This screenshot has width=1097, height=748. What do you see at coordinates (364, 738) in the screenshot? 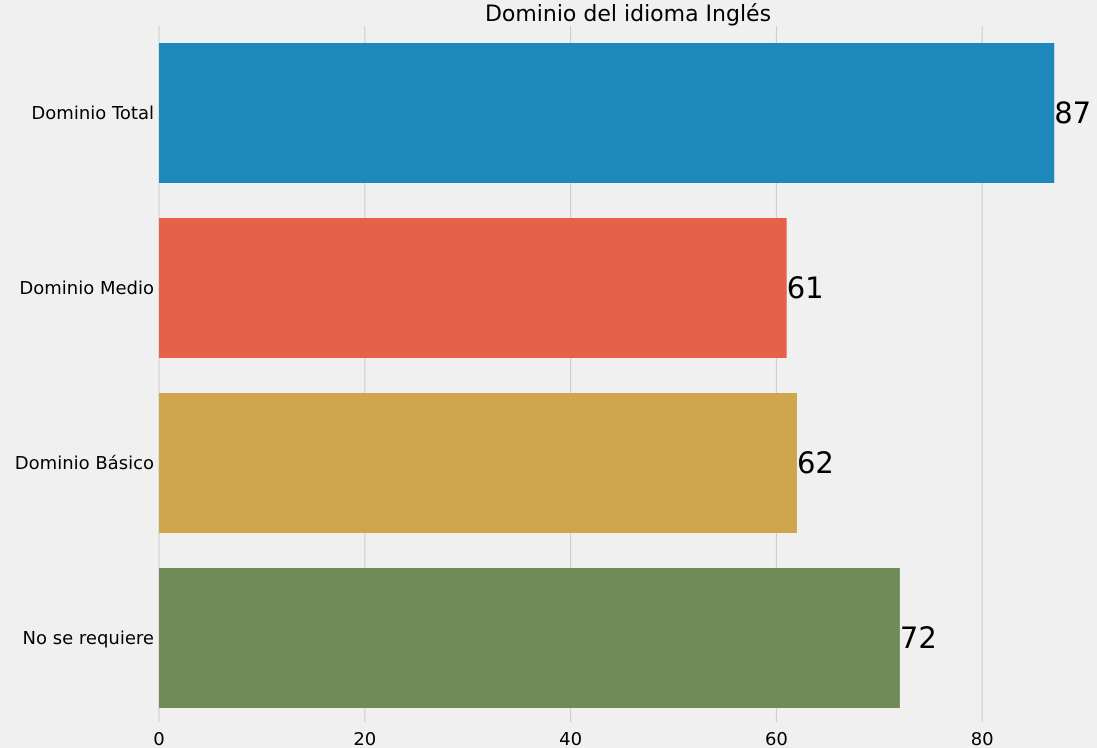
I see `x-tick-label: 20` at bounding box center [364, 738].